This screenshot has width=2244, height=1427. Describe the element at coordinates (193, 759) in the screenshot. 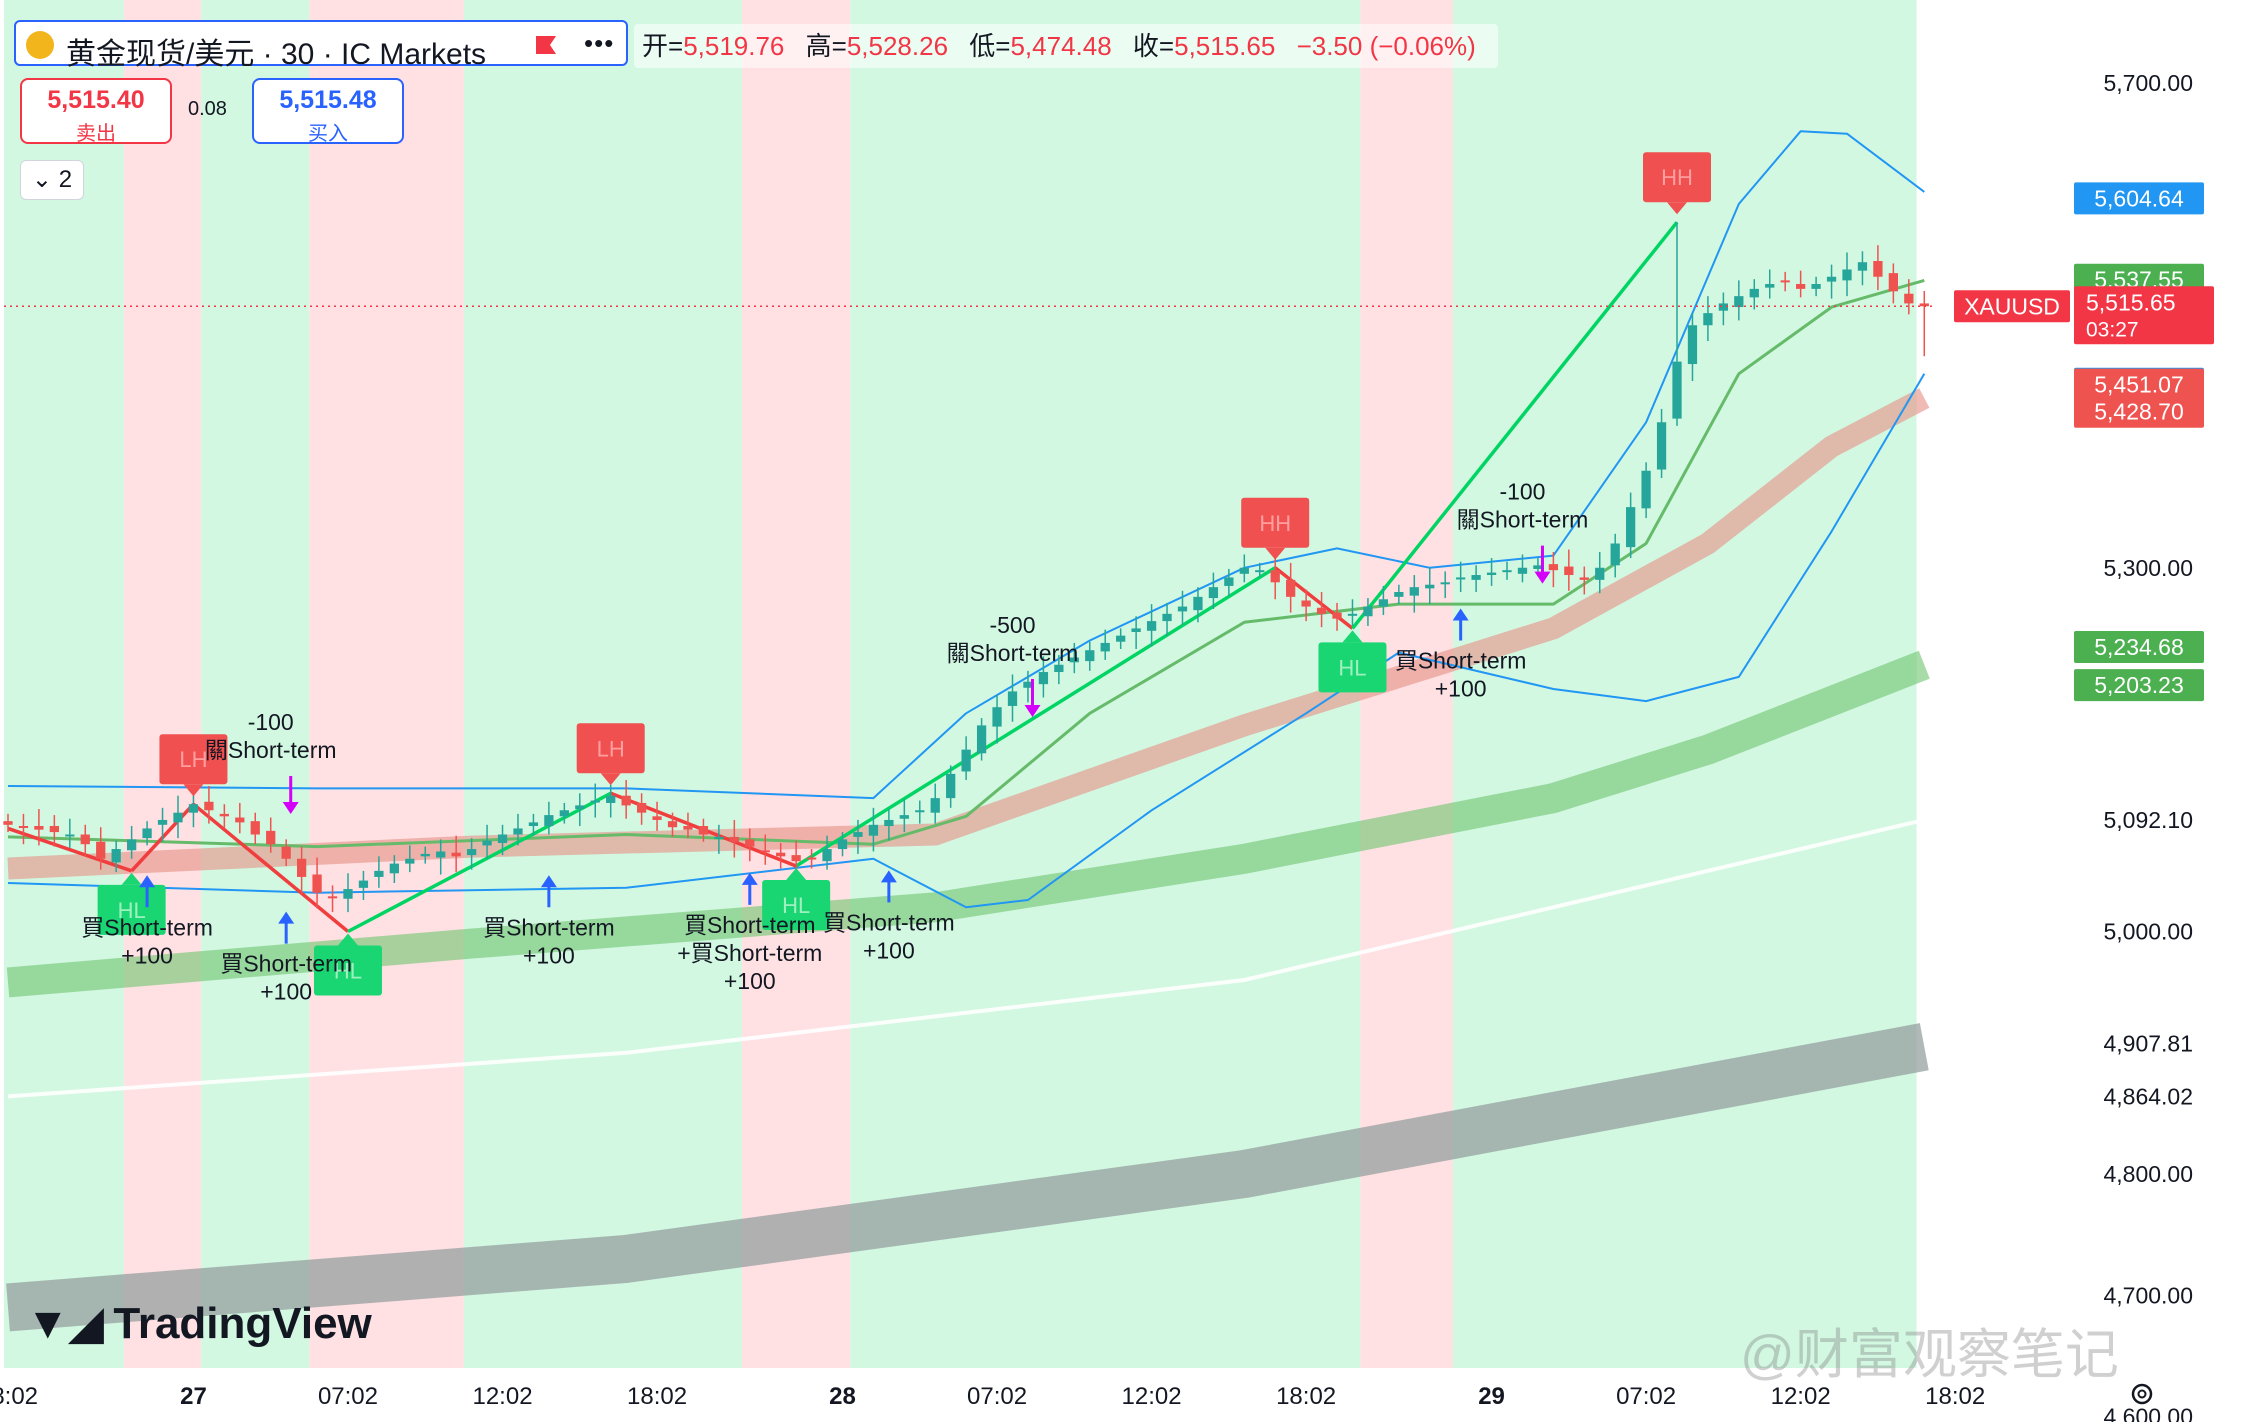

I see `pivot-text: LH` at that location.